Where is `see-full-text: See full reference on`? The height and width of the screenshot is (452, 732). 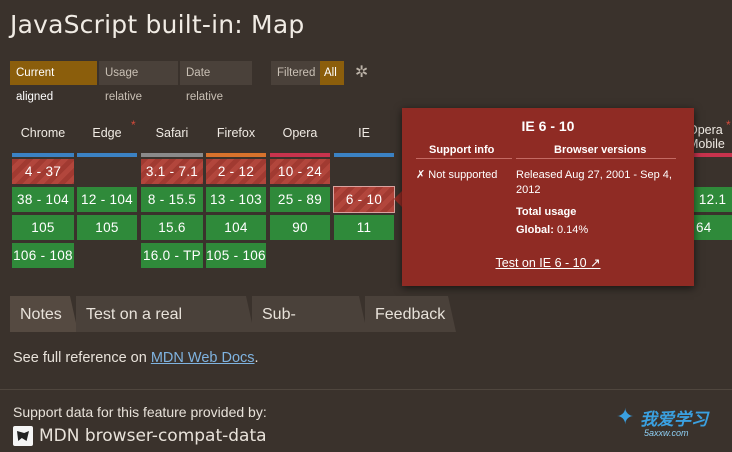 see-full-text: See full reference on is located at coordinates (82, 358).